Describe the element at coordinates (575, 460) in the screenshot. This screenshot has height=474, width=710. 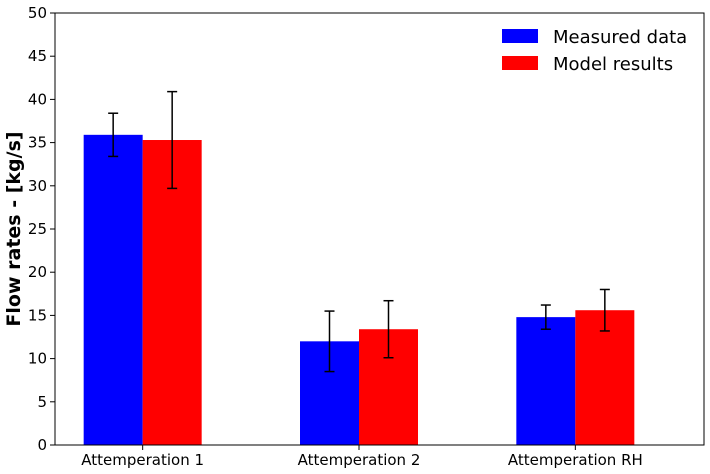
I see `x-tick-label-3: Attemperation RH` at that location.